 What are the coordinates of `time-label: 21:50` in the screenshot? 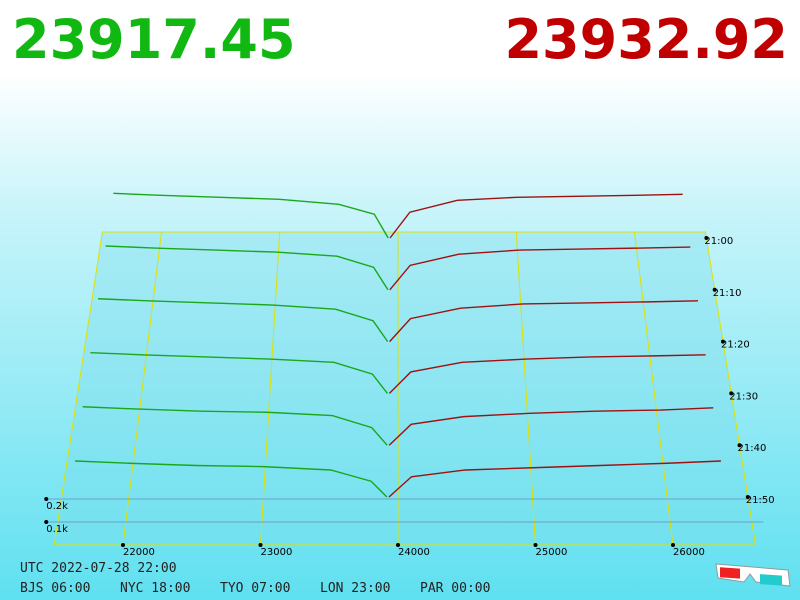 It's located at (760, 500).